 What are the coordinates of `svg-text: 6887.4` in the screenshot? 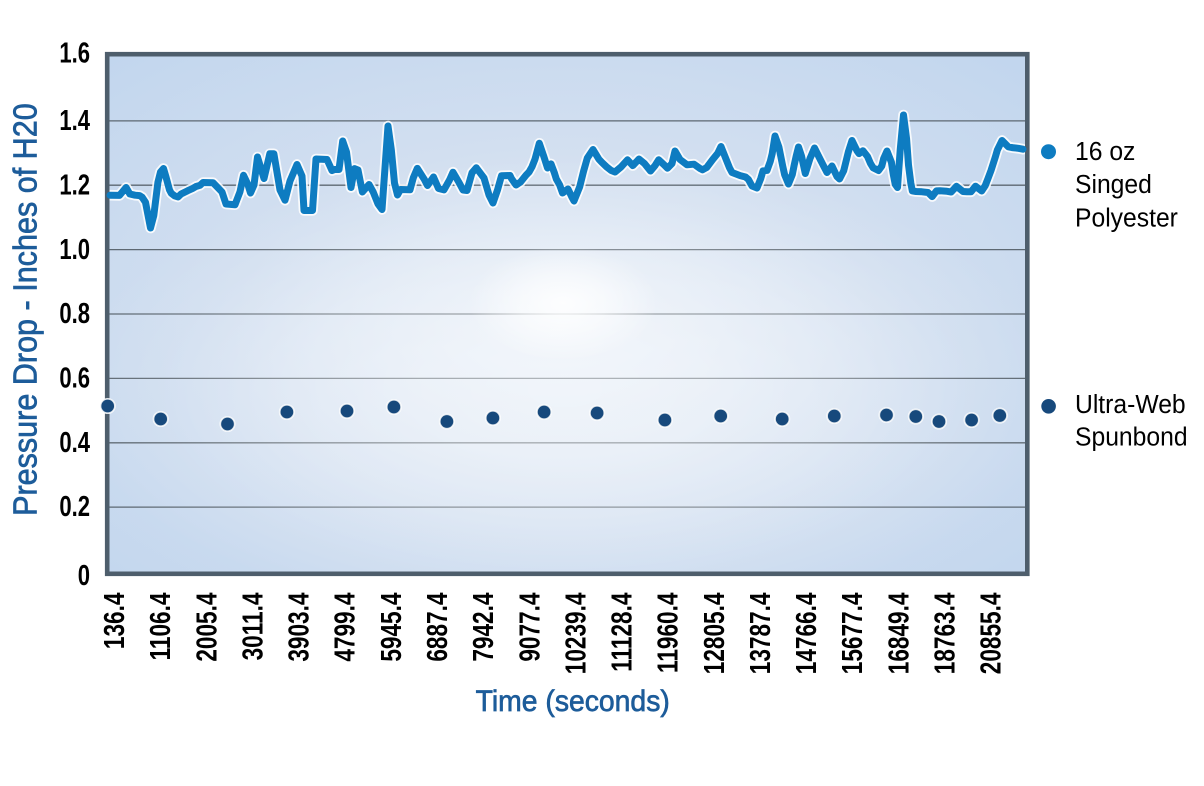 It's located at (436, 627).